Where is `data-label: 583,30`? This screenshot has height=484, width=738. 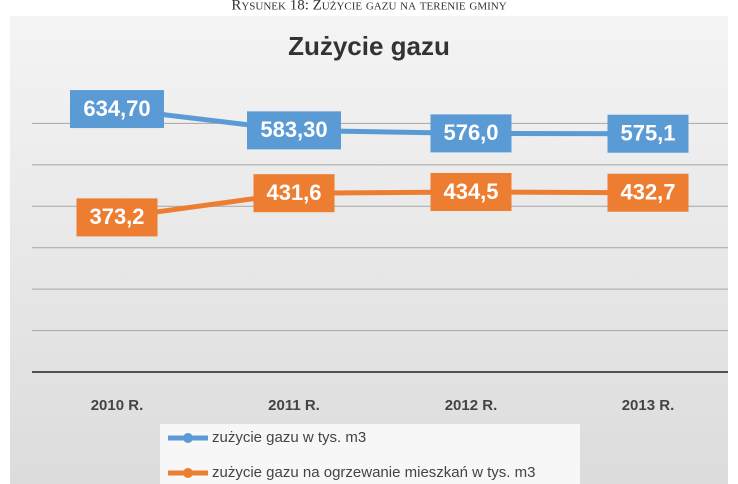
data-label: 583,30 is located at coordinates (293, 129).